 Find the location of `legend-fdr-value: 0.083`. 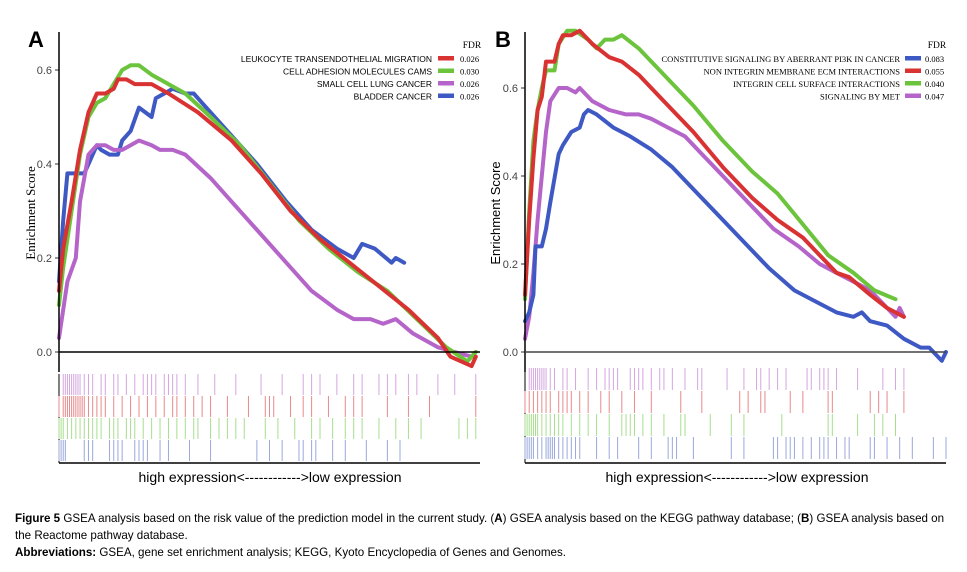

legend-fdr-value: 0.083 is located at coordinates (934, 59).